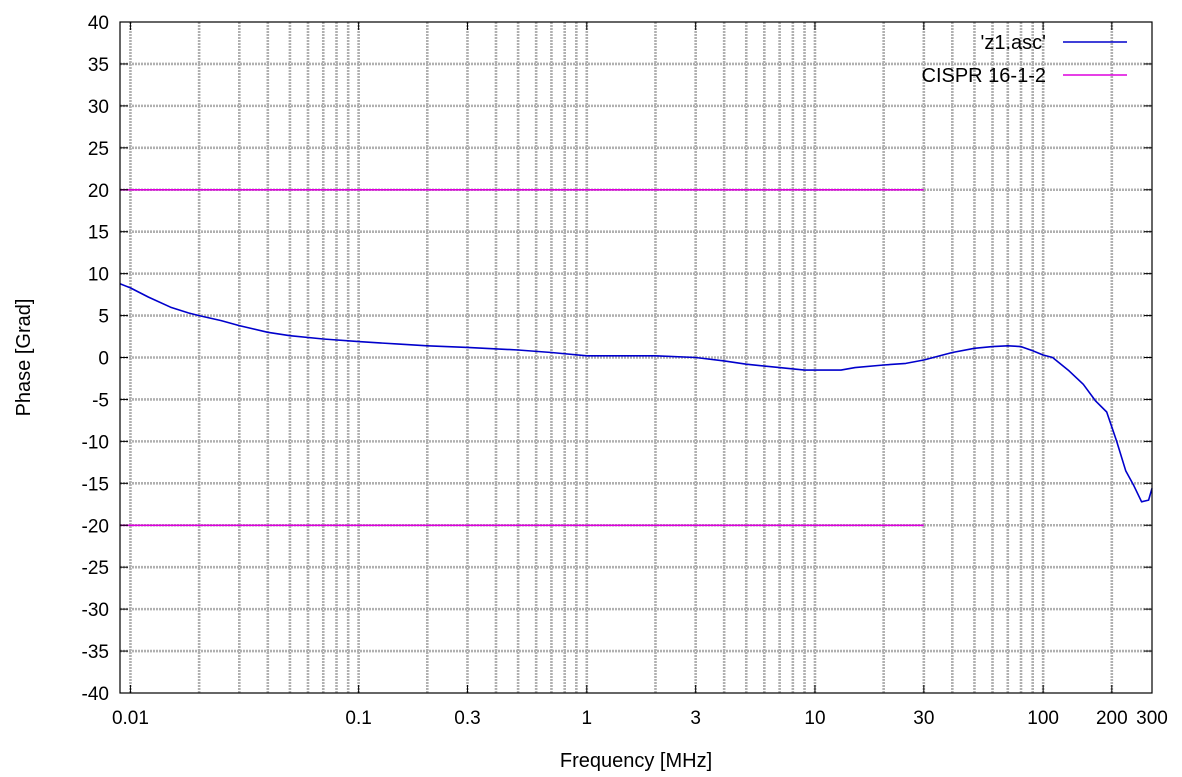 The height and width of the screenshot is (777, 1182). Describe the element at coordinates (467, 718) in the screenshot. I see `x-tick-label: 0.3` at that location.